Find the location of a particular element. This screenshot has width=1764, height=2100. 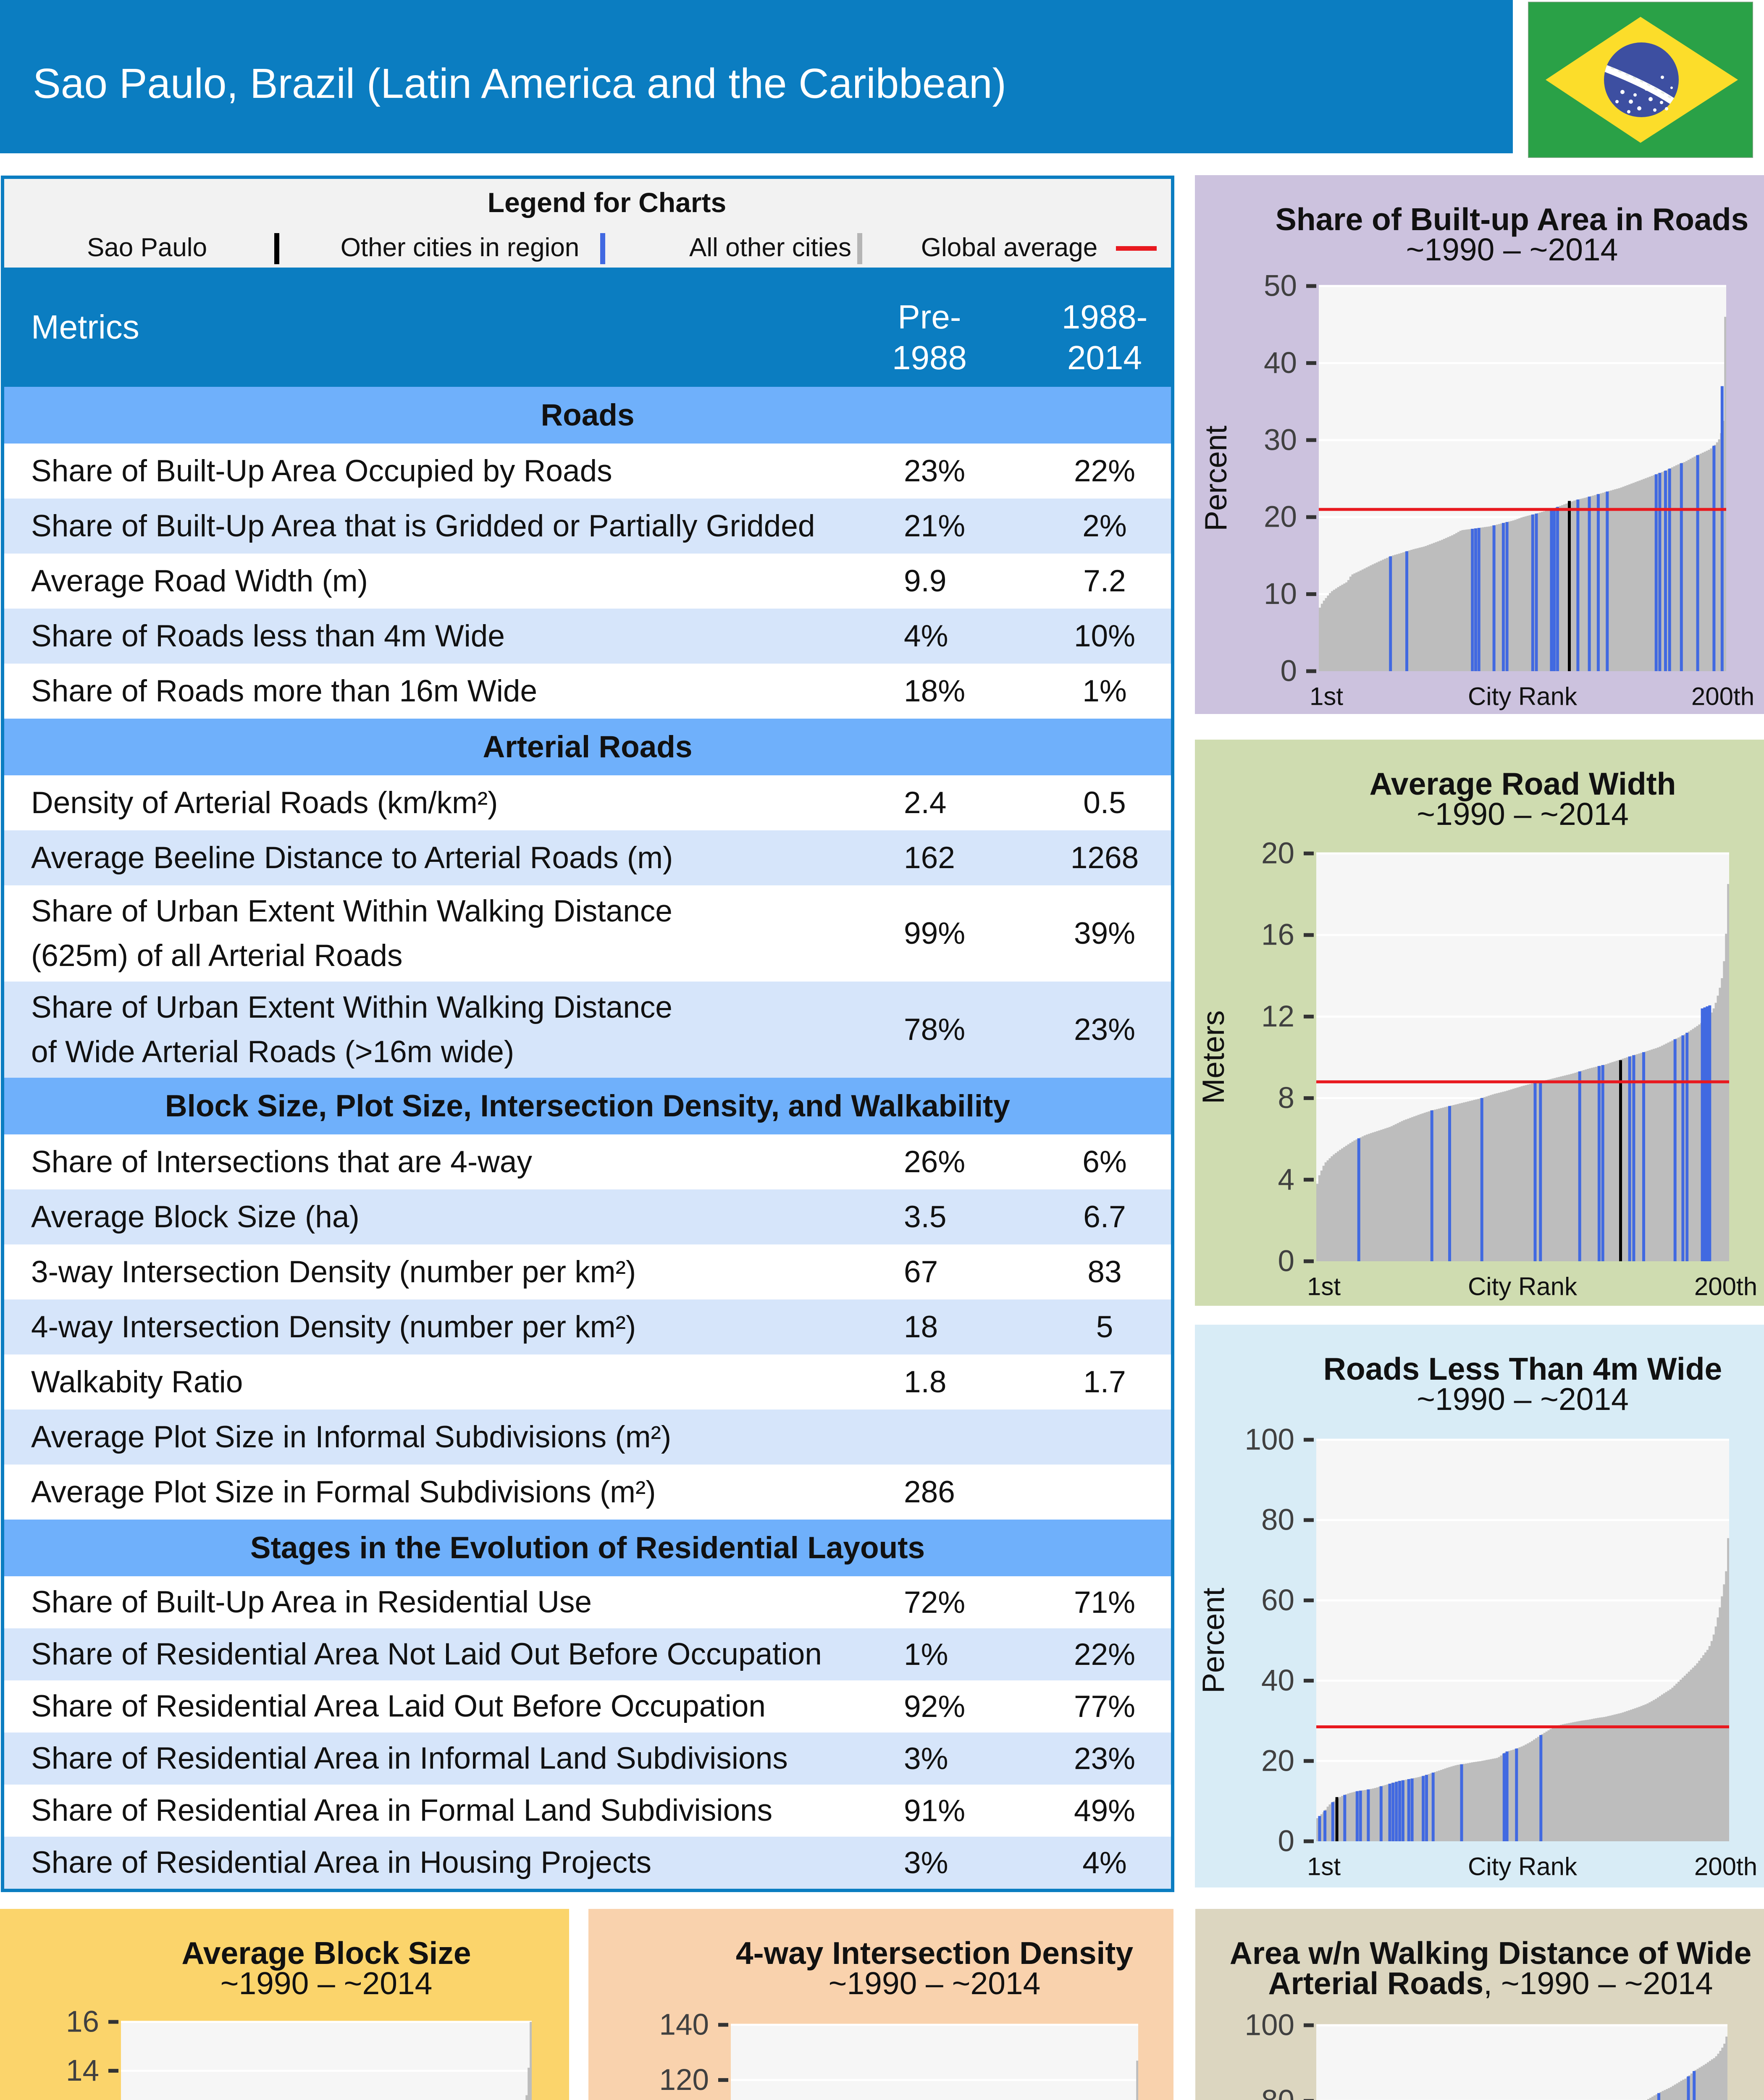

svg-text: 120 is located at coordinates (684, 2080).